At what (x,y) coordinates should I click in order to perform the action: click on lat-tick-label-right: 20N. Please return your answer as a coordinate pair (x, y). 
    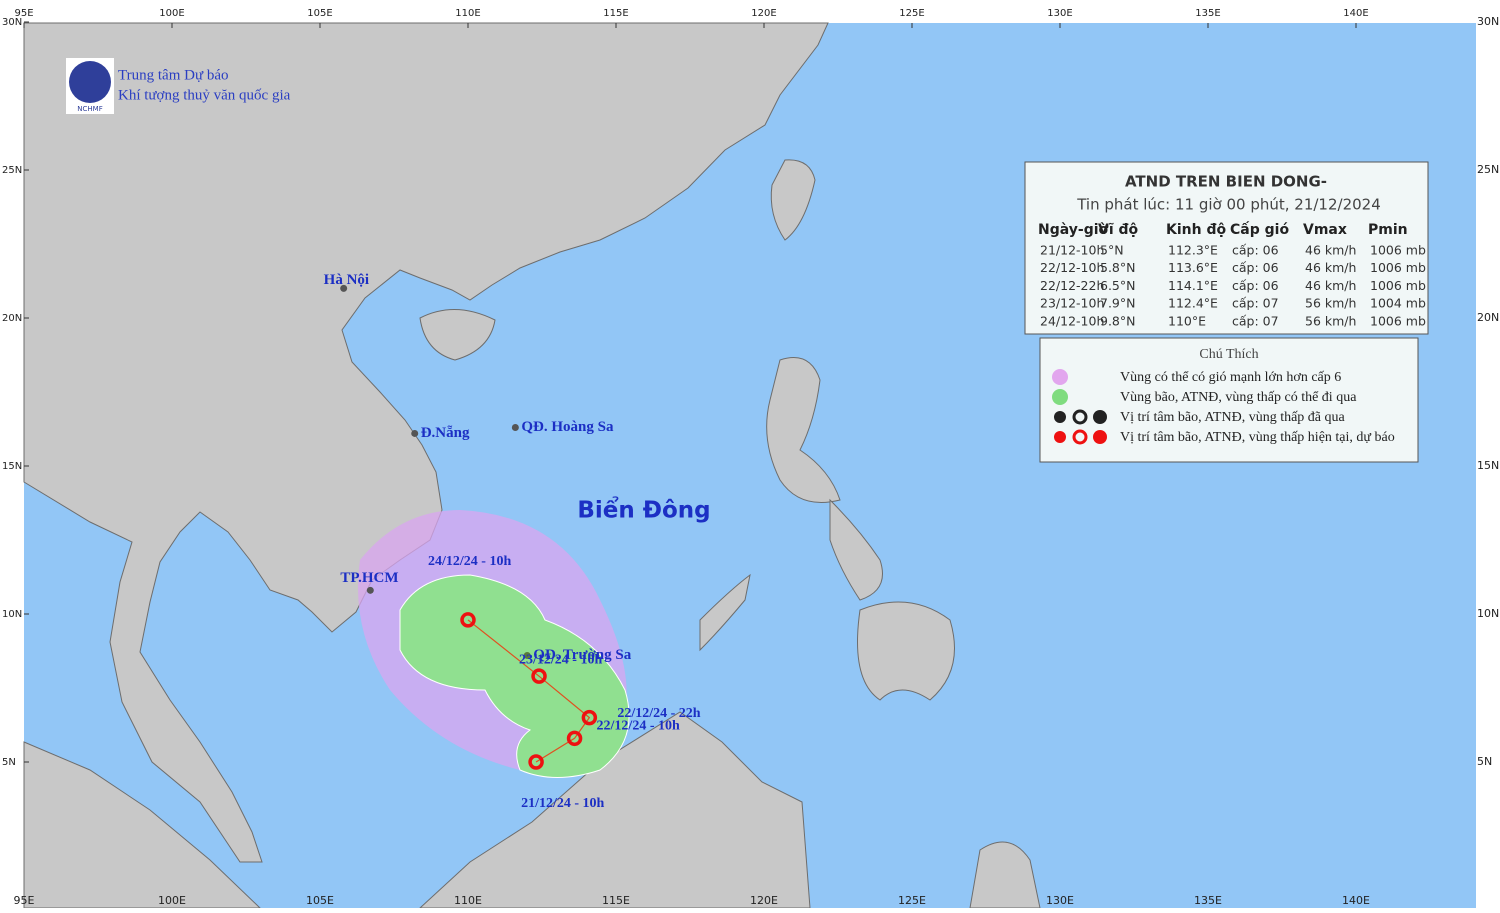
    Looking at the image, I should click on (1488, 317).